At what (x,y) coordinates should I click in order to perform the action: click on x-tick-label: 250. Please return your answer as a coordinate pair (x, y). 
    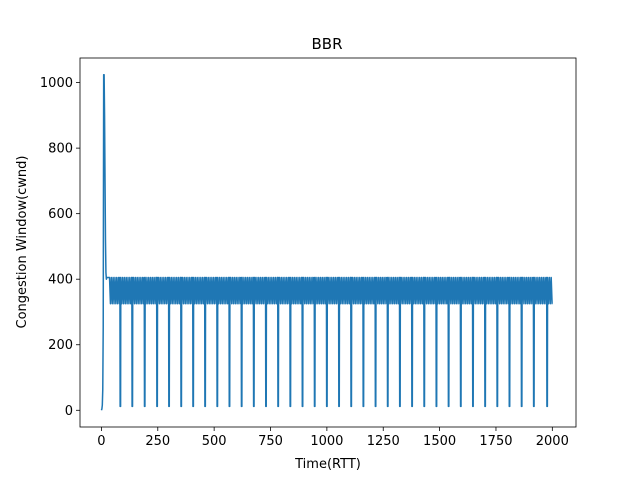
    Looking at the image, I should click on (157, 441).